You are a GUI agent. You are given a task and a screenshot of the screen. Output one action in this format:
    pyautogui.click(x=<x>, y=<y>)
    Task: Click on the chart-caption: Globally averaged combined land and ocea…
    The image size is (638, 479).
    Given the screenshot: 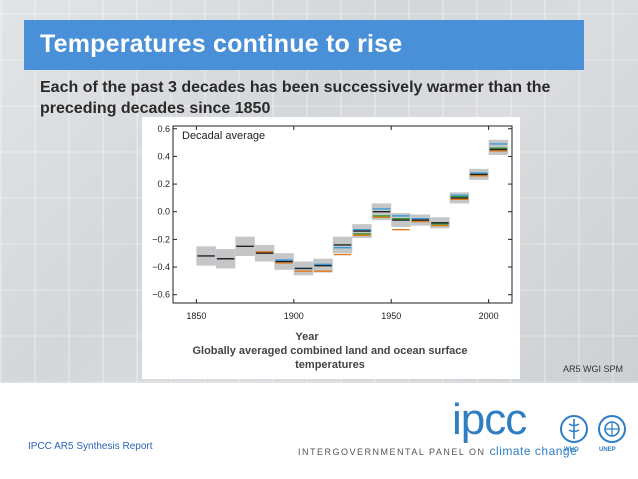 What is the action you would take?
    pyautogui.click(x=330, y=358)
    